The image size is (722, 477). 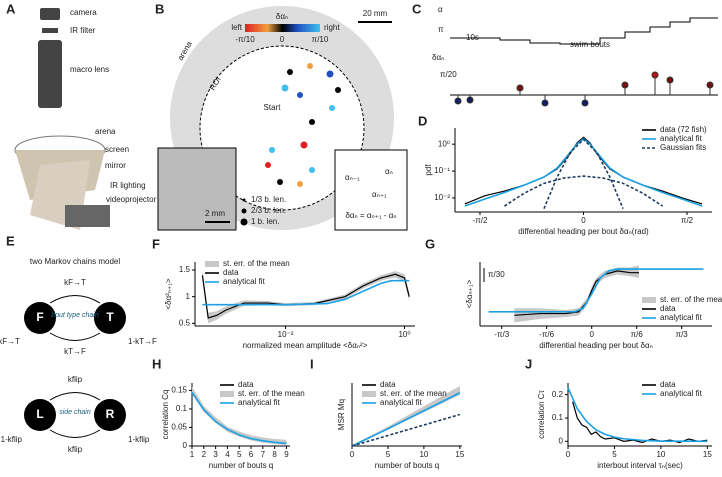 I want to click on label: macro lens, so click(x=89, y=69).